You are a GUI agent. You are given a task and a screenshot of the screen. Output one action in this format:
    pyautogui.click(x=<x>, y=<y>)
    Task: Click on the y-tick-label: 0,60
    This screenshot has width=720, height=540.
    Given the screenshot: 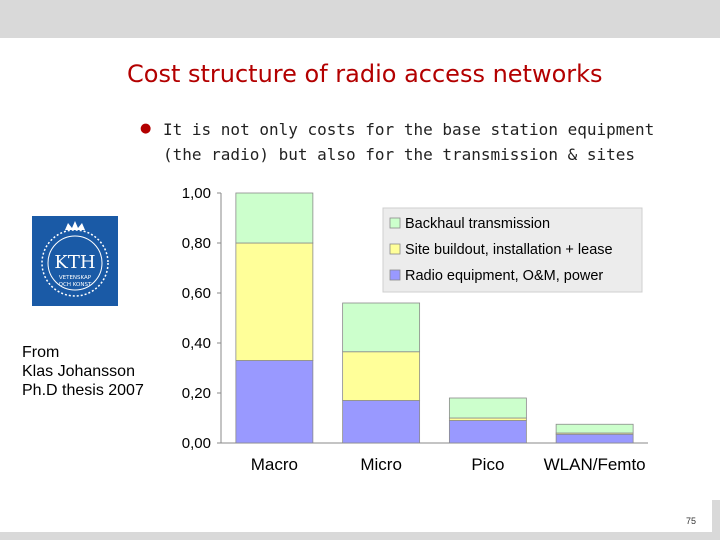 What is the action you would take?
    pyautogui.click(x=196, y=293)
    